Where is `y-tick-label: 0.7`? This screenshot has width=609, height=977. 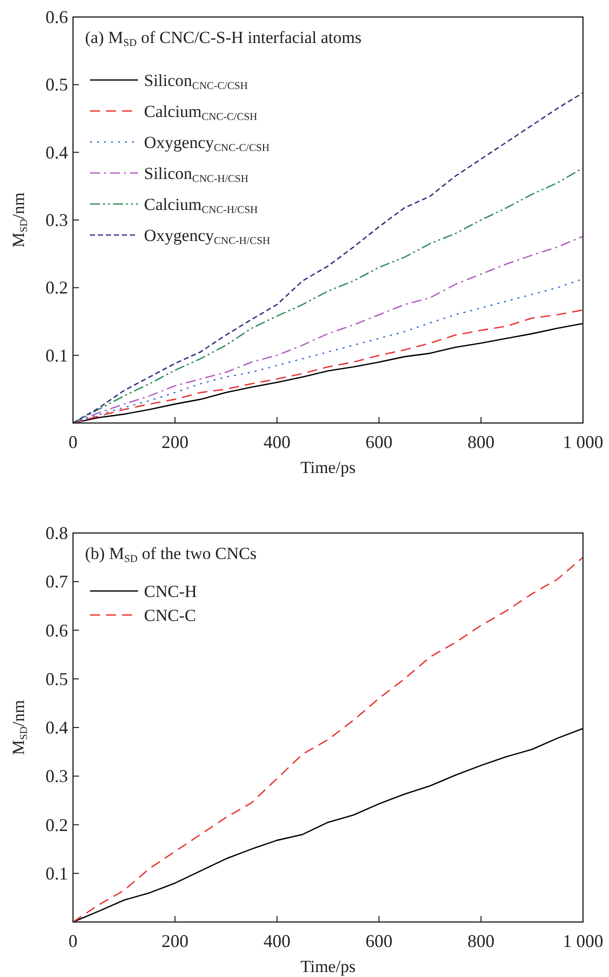 y-tick-label: 0.7 is located at coordinates (57, 582).